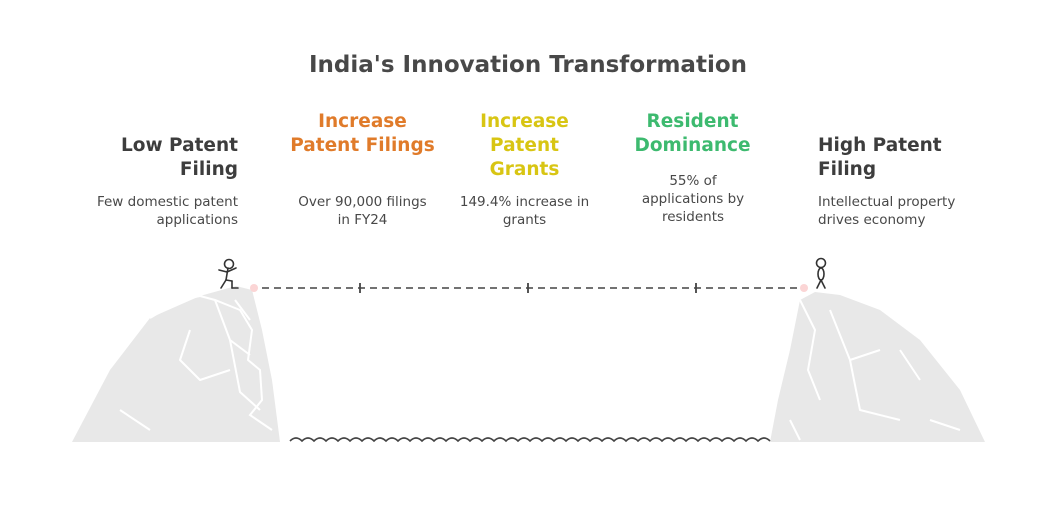 This screenshot has height=516, width=1056. Describe the element at coordinates (362, 134) in the screenshot. I see `step-heading-increase-filings: Increase Patent Filings` at that location.